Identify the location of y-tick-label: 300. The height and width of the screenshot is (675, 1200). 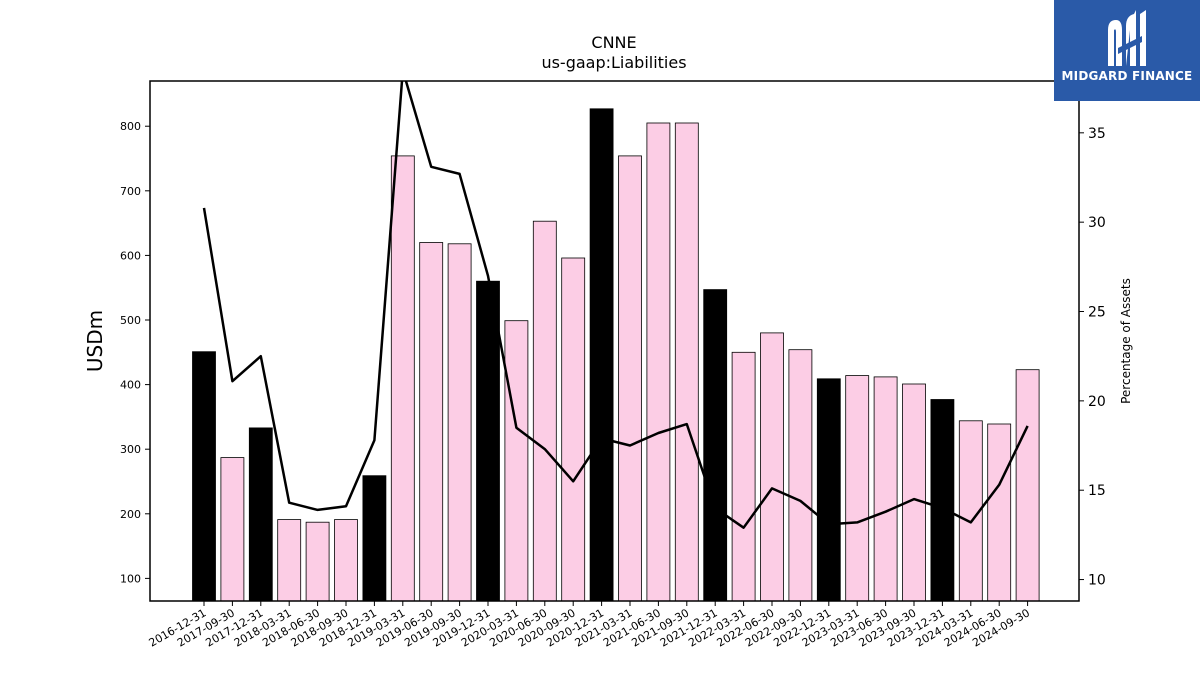
(130, 449).